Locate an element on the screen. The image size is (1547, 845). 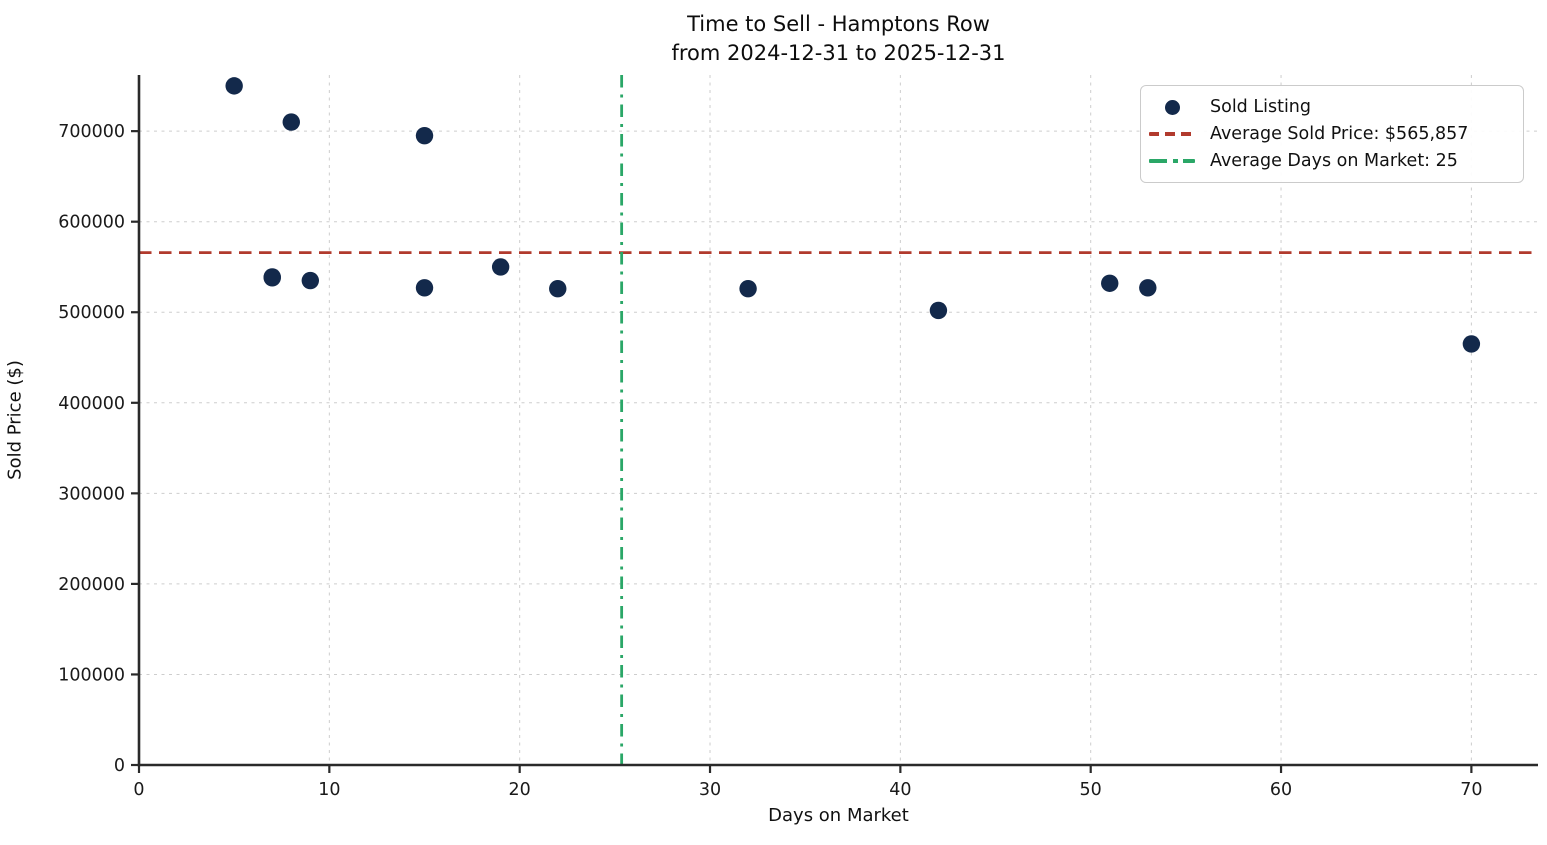
legend-entry-average-days: Average Days on Market: 25 is located at coordinates (1331, 161).